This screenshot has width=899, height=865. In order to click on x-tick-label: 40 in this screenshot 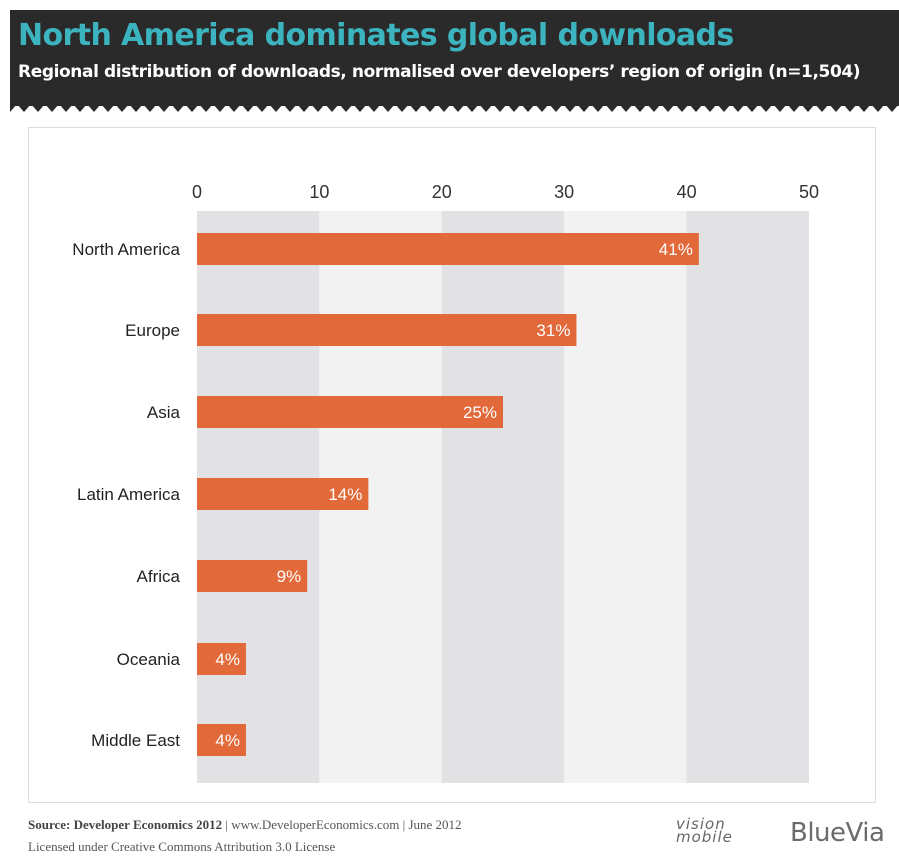, I will do `click(687, 192)`.